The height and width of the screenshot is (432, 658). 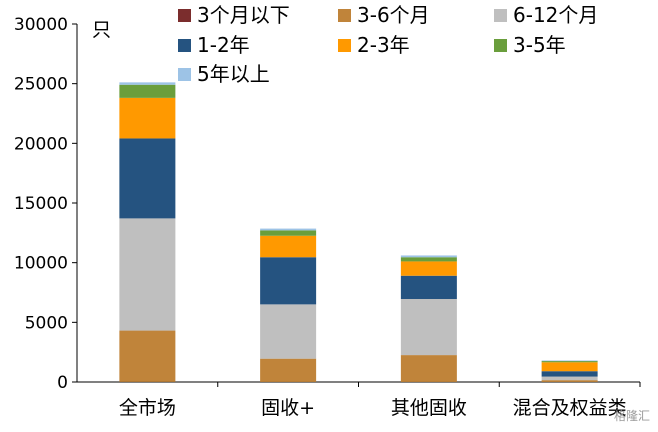 What do you see at coordinates (570, 408) in the screenshot?
I see `x-category-label: 混合及权益类` at bounding box center [570, 408].